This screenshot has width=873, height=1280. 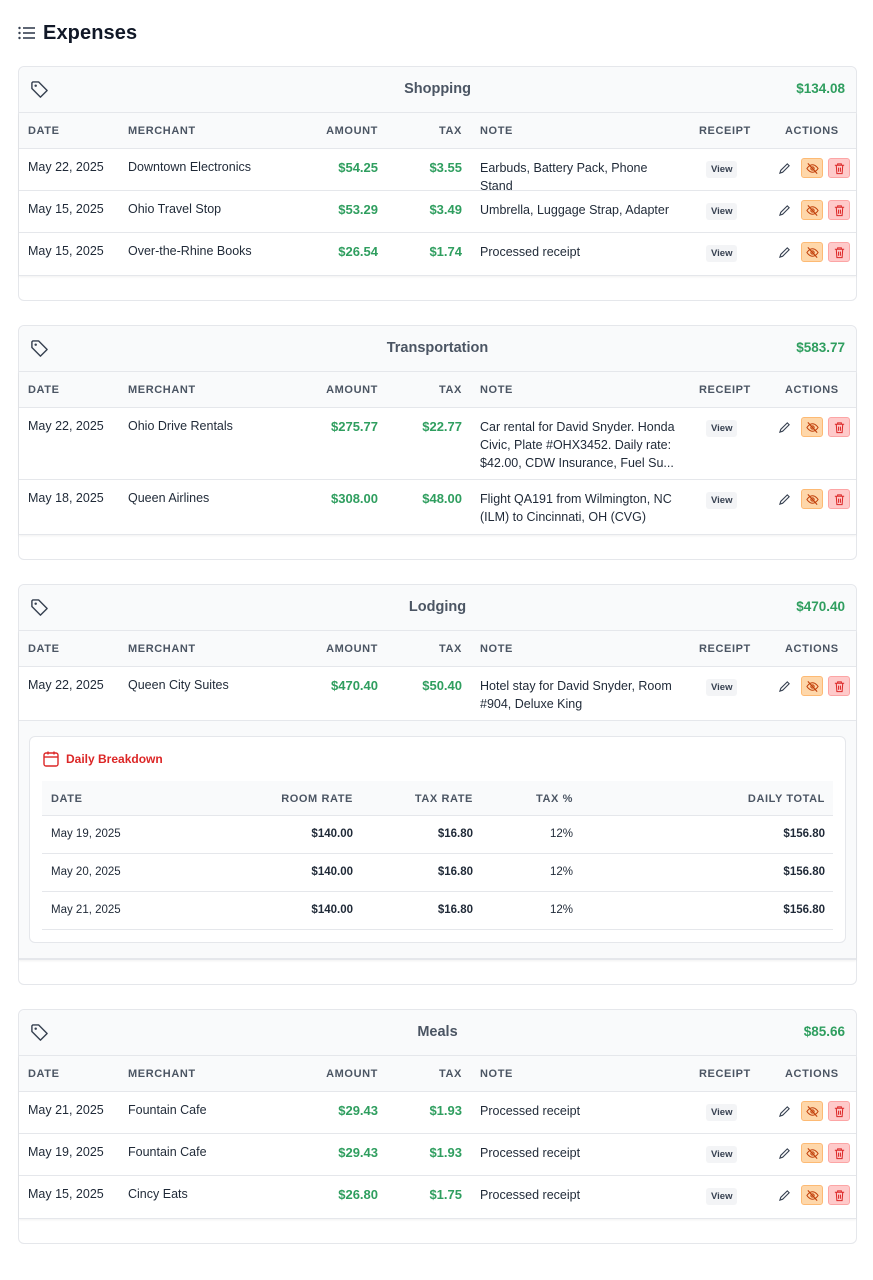 I want to click on row-amount: $54.25, so click(x=358, y=167).